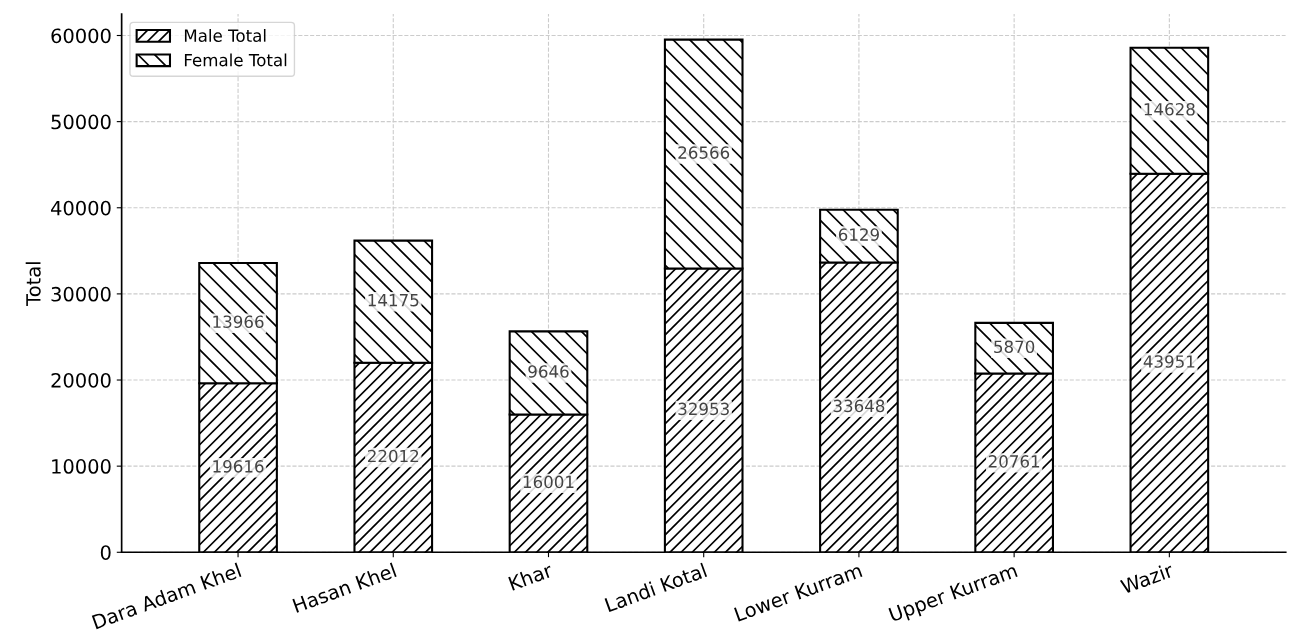 Image resolution: width=1308 pixels, height=637 pixels. I want to click on data-label: 32953, so click(703, 409).